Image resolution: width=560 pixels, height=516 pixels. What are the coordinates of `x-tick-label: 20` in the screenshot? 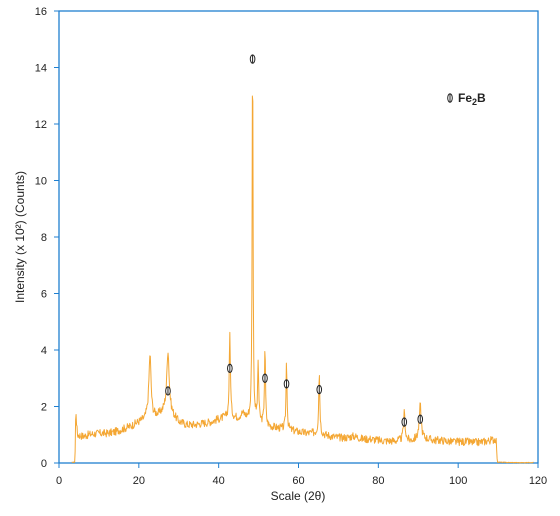 It's located at (139, 481).